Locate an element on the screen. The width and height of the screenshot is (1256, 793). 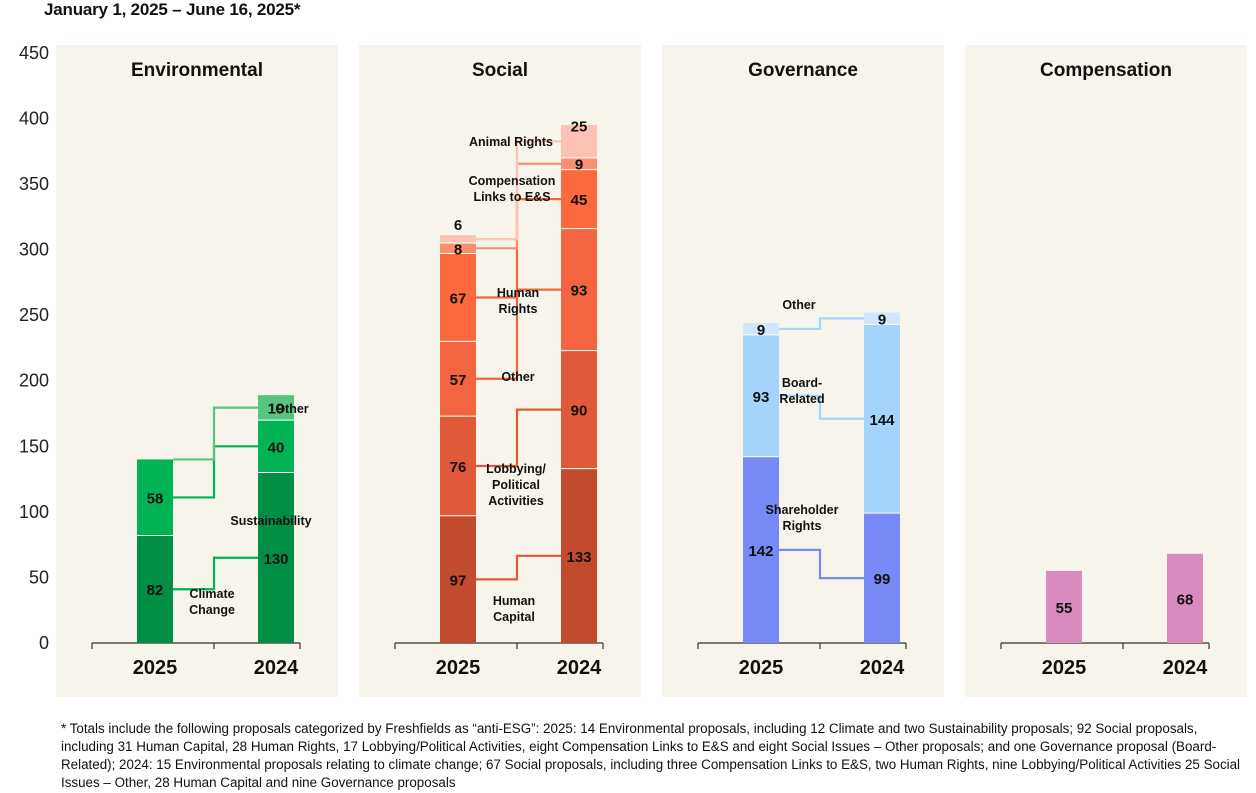
data-label: 8 is located at coordinates (458, 249).